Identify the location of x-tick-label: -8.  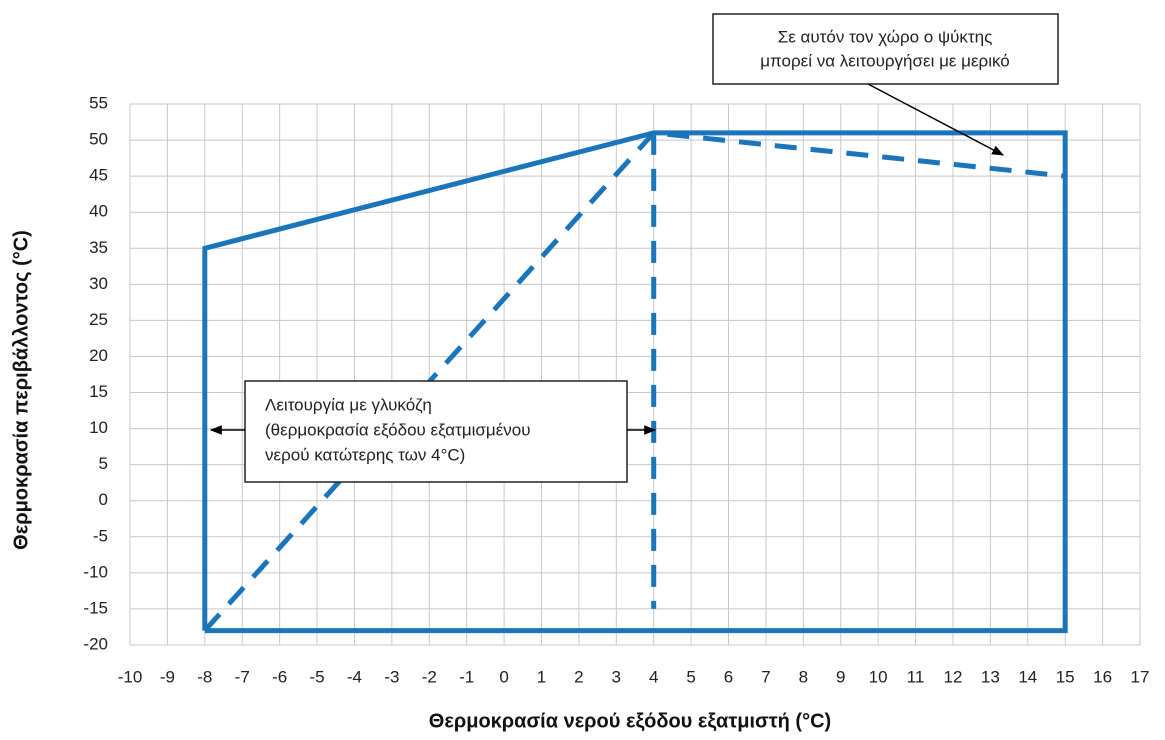
(204, 676).